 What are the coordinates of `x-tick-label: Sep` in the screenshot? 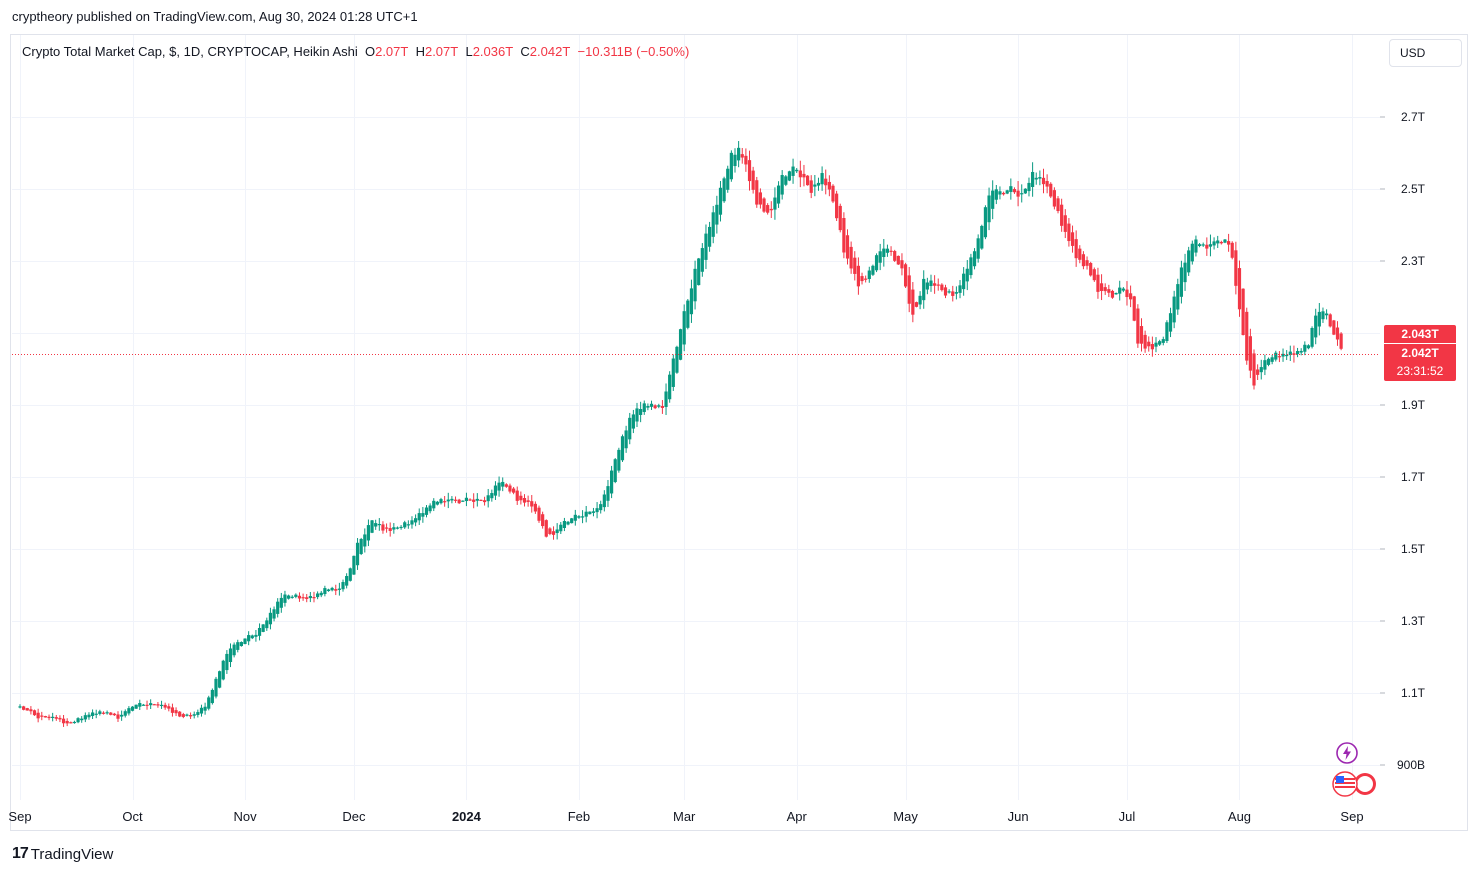 It's located at (1351, 816).